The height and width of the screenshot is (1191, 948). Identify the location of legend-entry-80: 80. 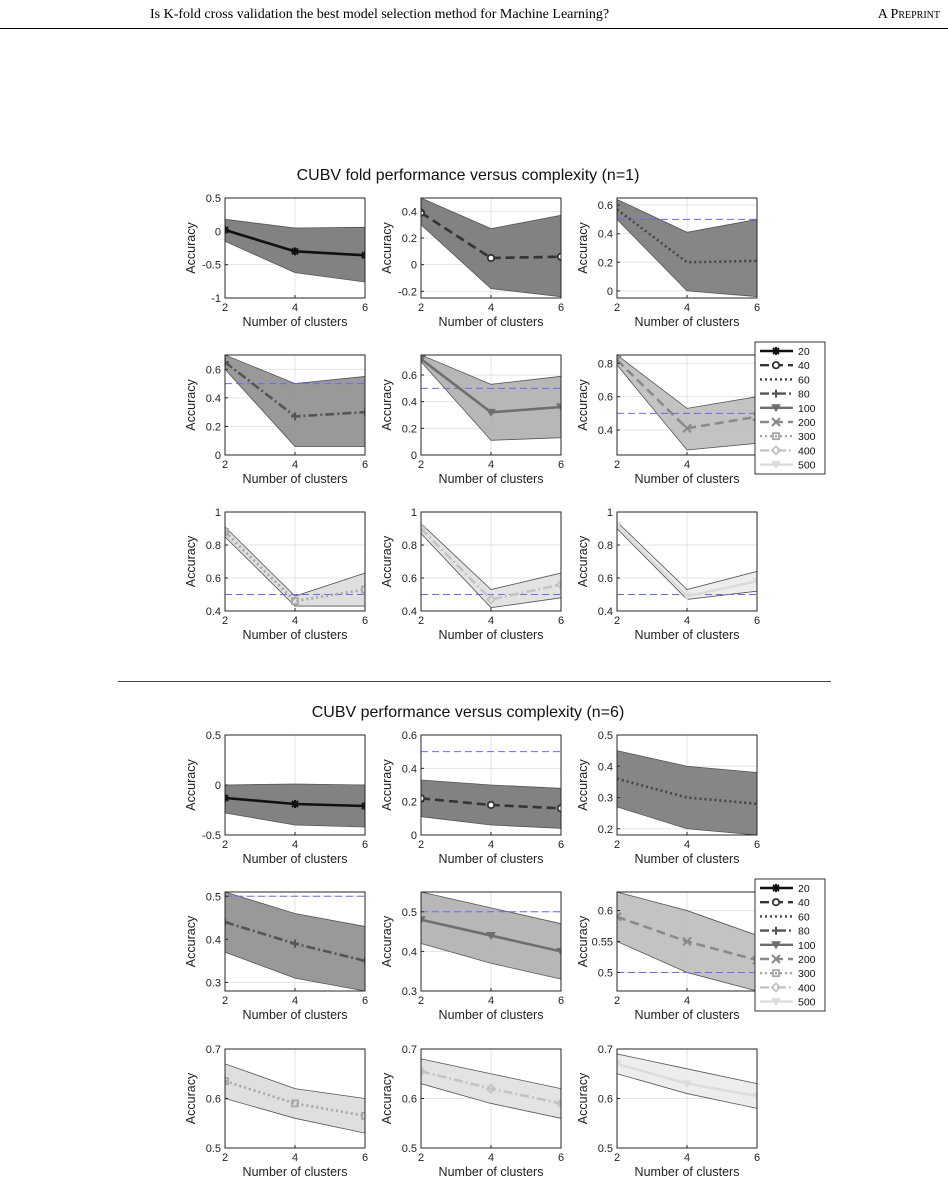
(785, 395).